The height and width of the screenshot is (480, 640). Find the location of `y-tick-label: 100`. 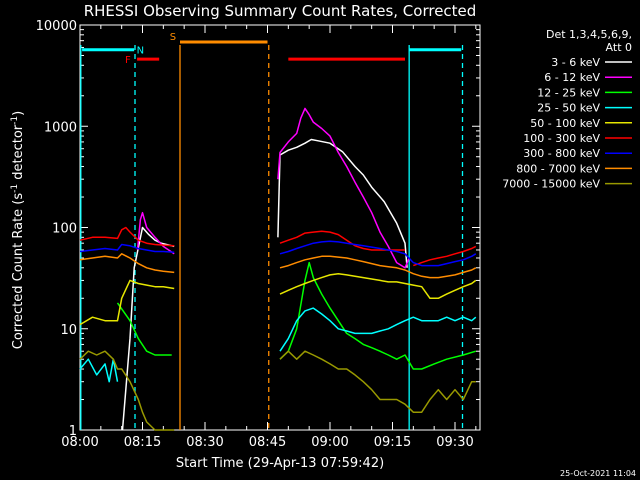

y-tick-label: 100 is located at coordinates (64, 229).